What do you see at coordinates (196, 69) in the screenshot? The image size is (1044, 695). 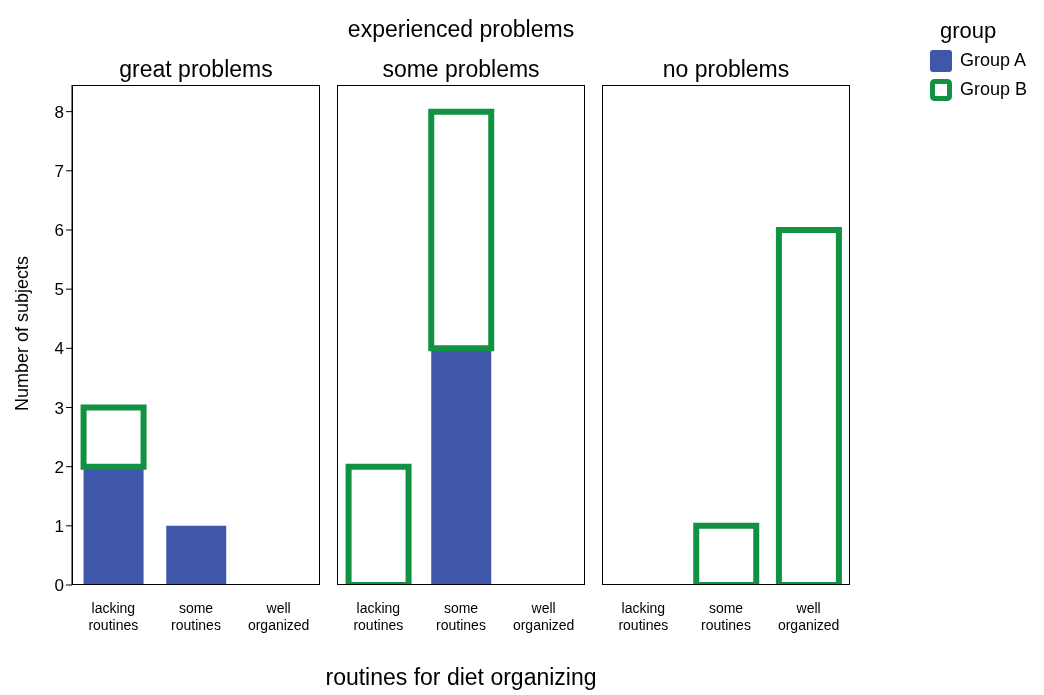 I see `chart-title: great problems` at bounding box center [196, 69].